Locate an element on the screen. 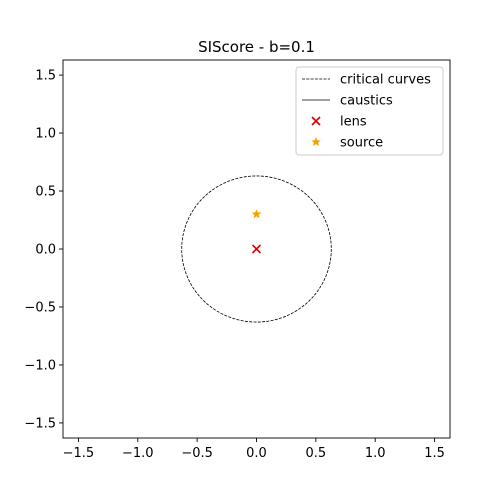 The height and width of the screenshot is (500, 500). legend-source-swatch is located at coordinates (316, 142).